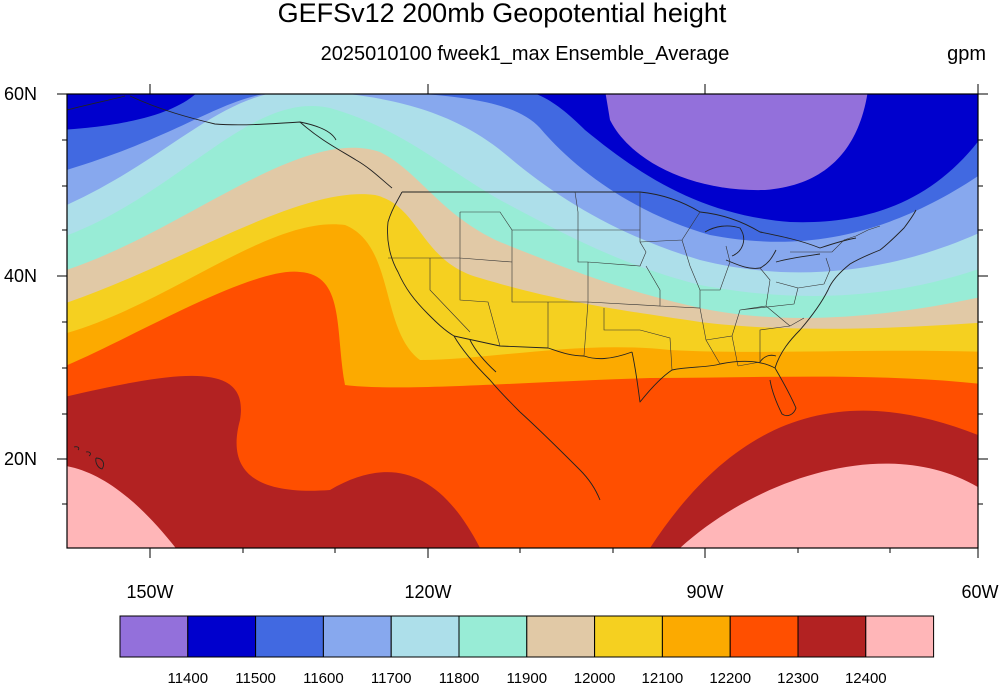 Image resolution: width=1004 pixels, height=684 pixels. I want to click on hawaii-islands, so click(89, 458).